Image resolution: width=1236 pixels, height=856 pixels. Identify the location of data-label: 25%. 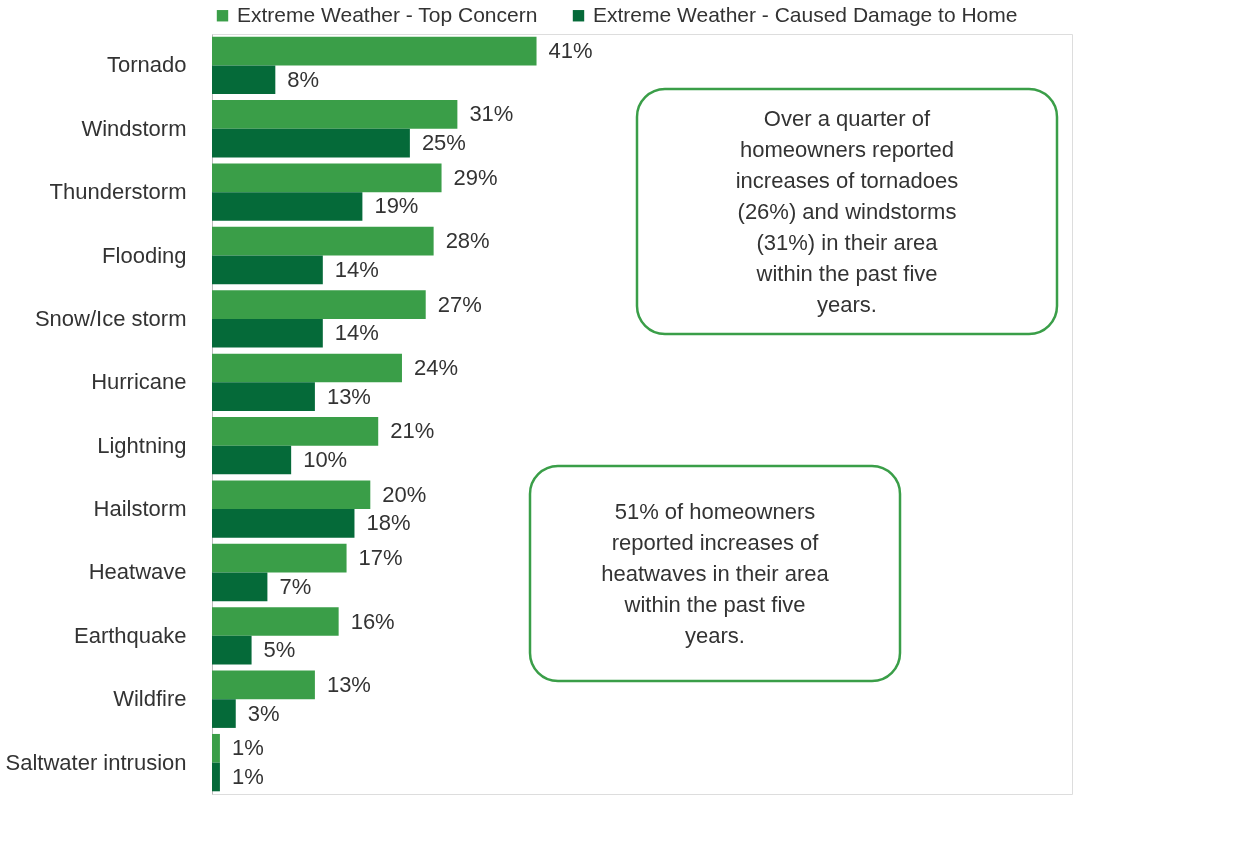
(443, 143).